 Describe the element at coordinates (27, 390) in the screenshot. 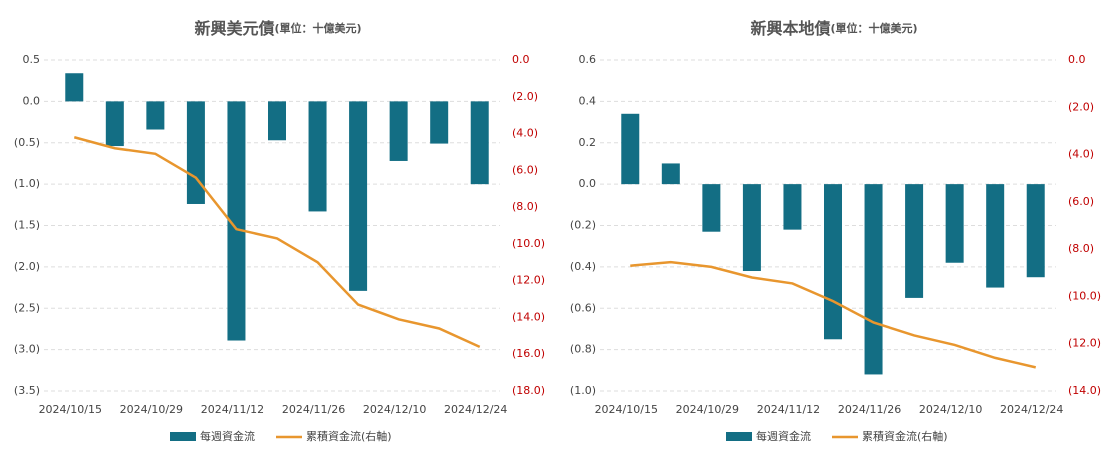

I see `y-tick-label: (3.5)` at that location.